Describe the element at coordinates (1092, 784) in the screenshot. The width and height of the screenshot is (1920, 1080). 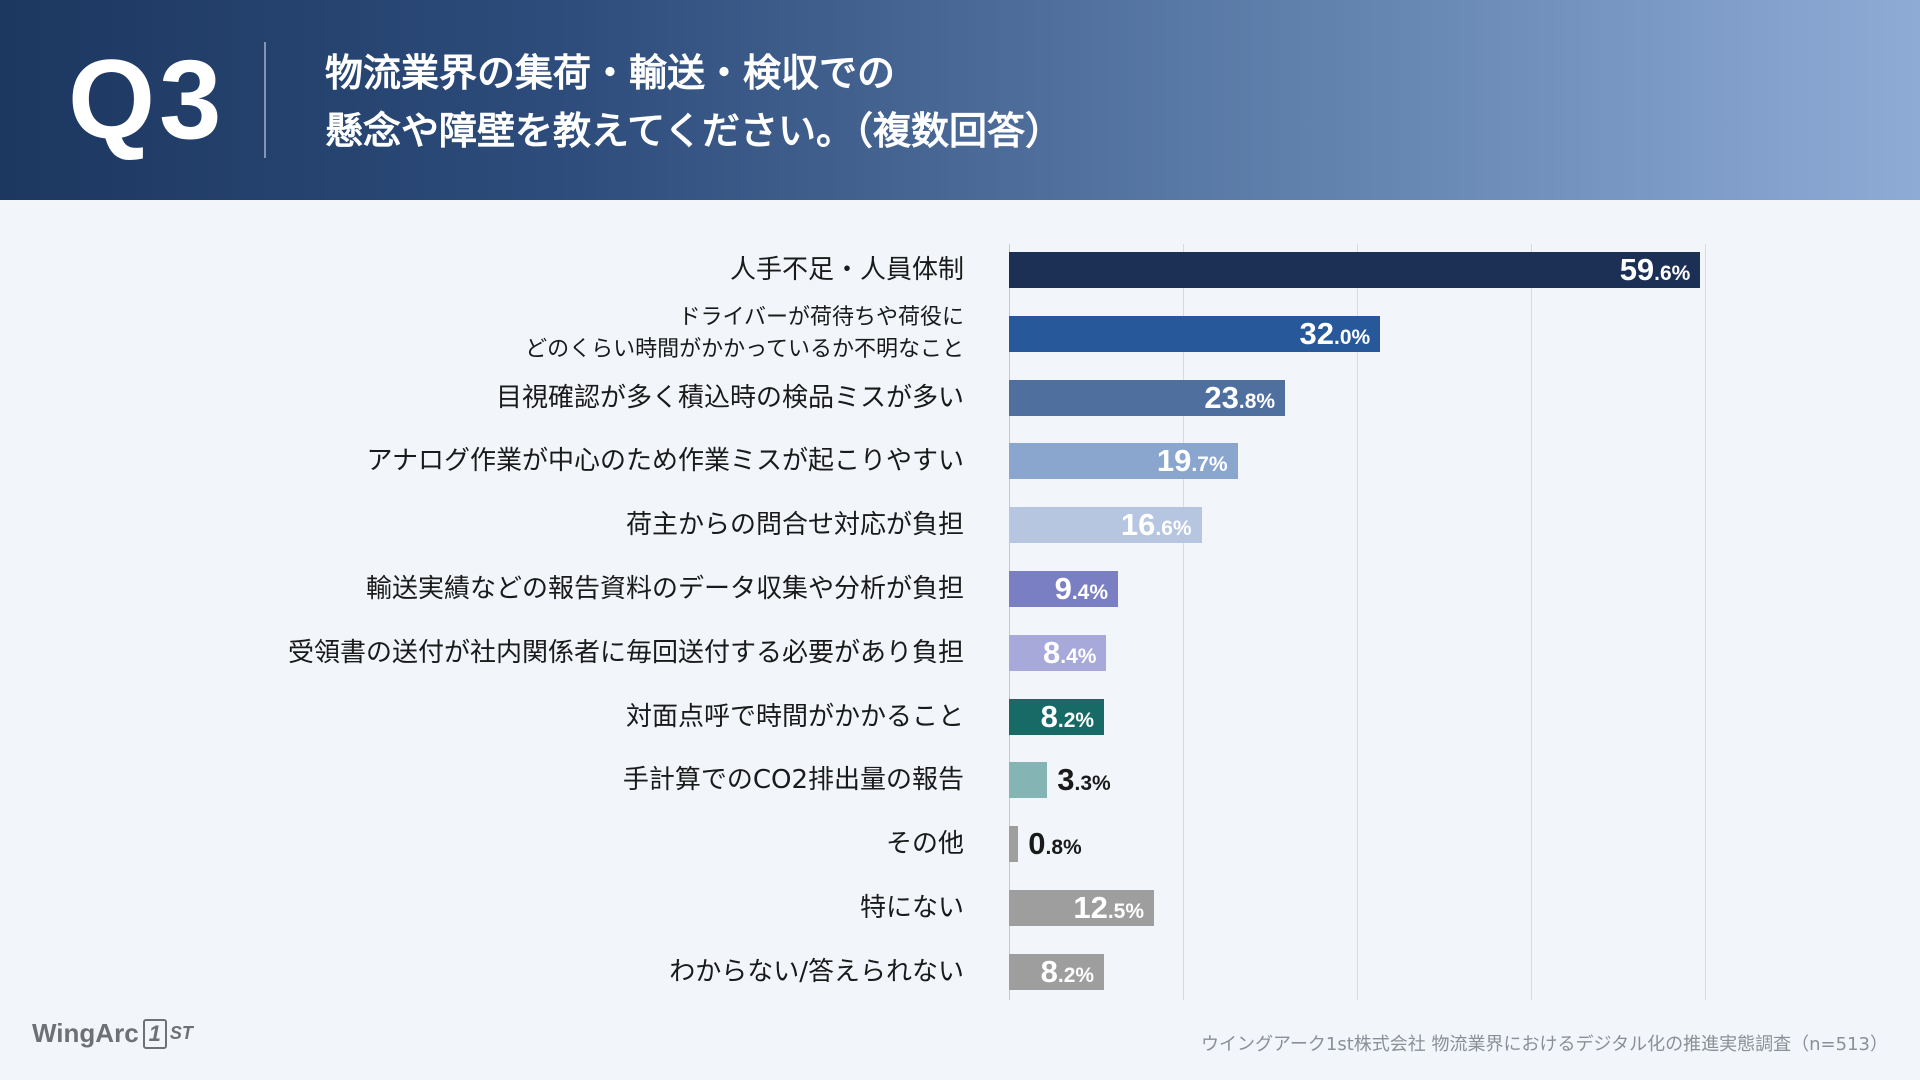
I see `data-label-decimal: .3%` at that location.